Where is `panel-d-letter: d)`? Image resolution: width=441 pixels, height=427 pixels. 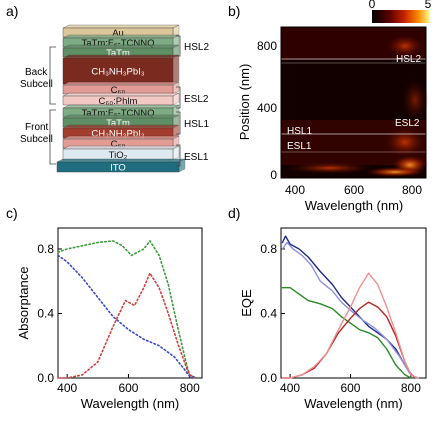 panel-d-letter: d) is located at coordinates (234, 213).